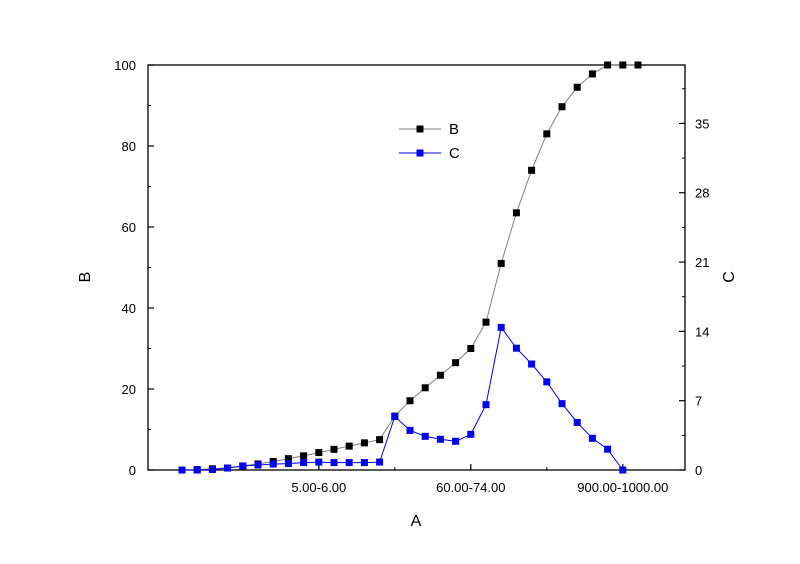 The height and width of the screenshot is (564, 800). What do you see at coordinates (702, 193) in the screenshot?
I see `right-y-tick-label: 28` at bounding box center [702, 193].